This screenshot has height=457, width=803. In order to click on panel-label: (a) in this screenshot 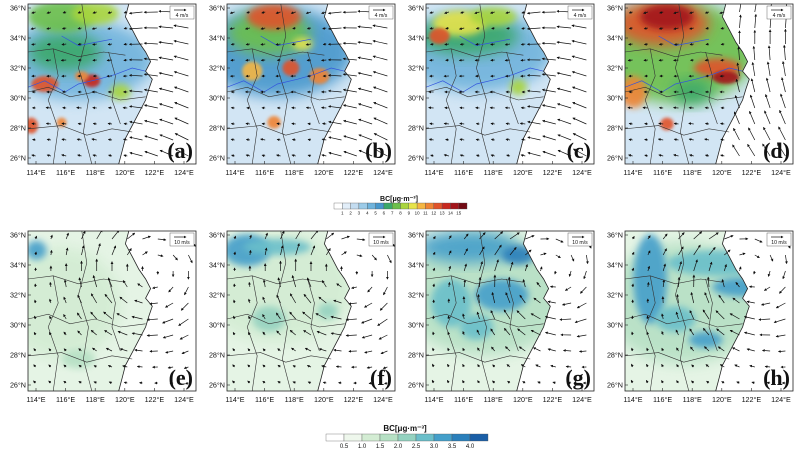, I will do `click(180, 150)`.